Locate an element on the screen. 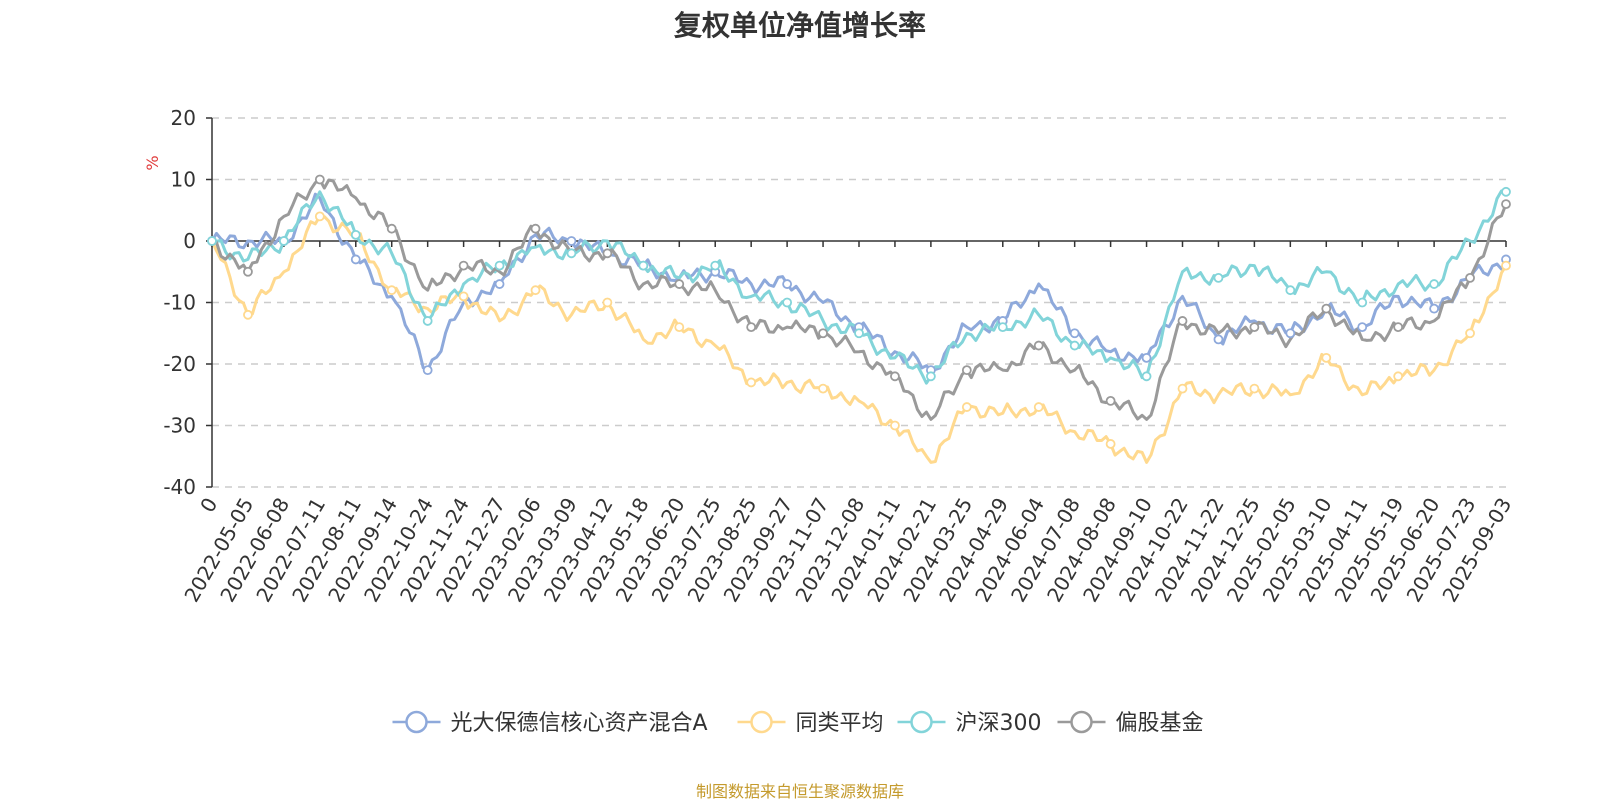 The image size is (1600, 802). y-tick-label: -10 is located at coordinates (179, 303).